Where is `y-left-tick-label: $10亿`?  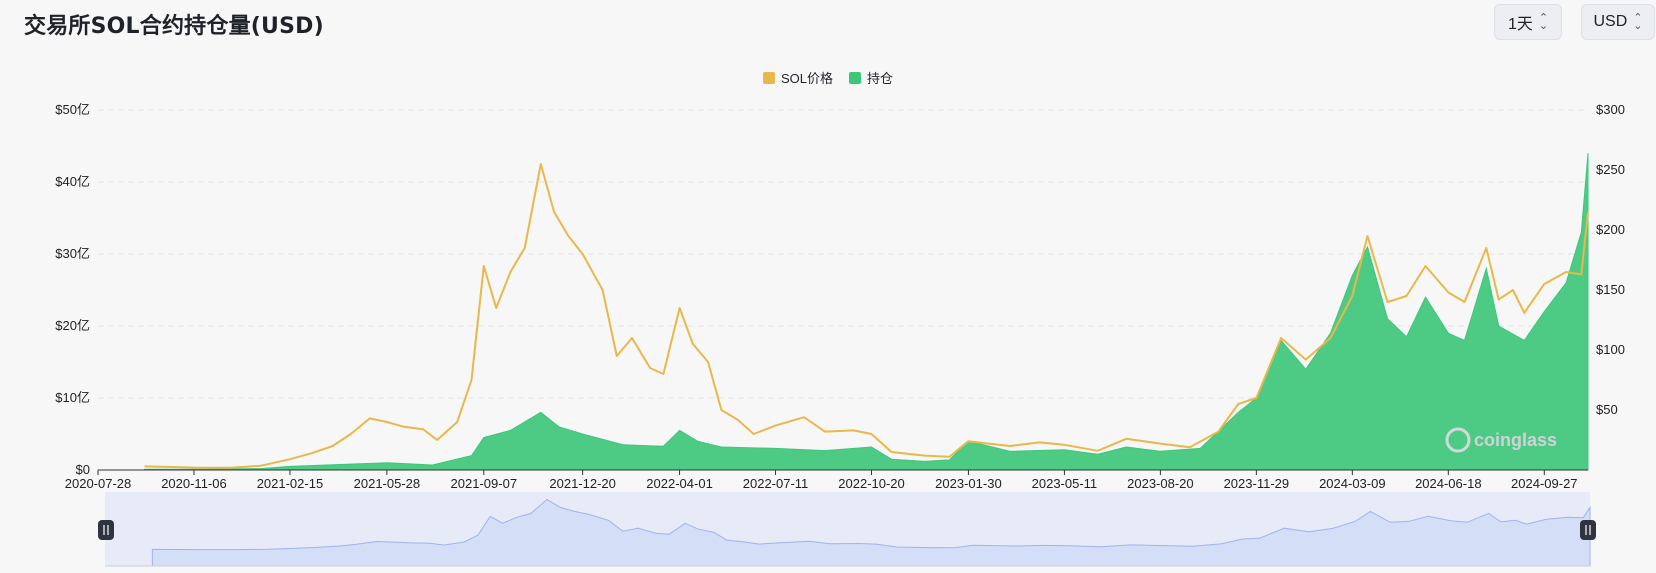 y-left-tick-label: $10亿 is located at coordinates (72, 397).